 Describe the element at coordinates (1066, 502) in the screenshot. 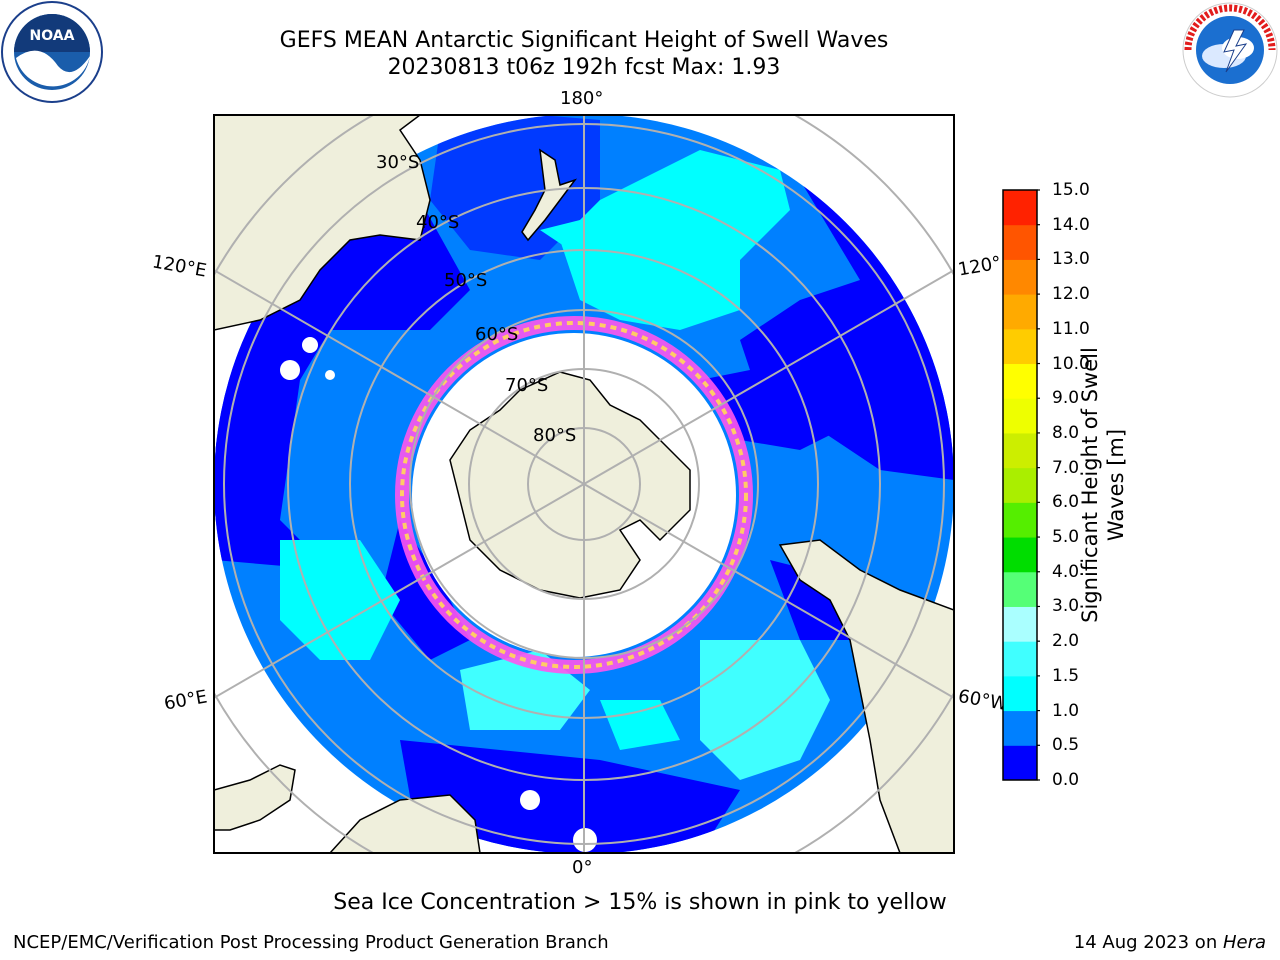

I see `colorbar-tick-label: 6.0` at that location.